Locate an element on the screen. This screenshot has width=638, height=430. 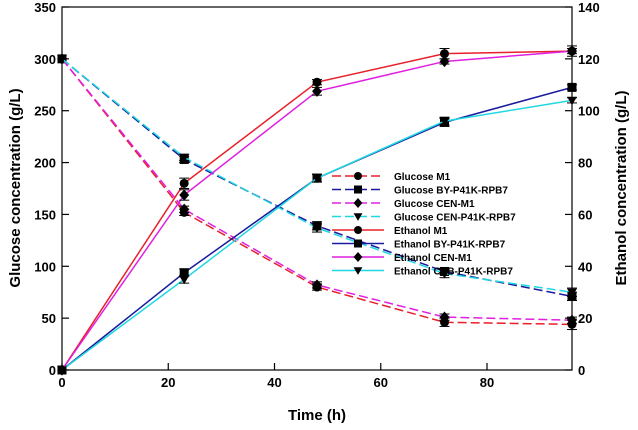
y-left-tick-label: 350 is located at coordinates (45, 7).